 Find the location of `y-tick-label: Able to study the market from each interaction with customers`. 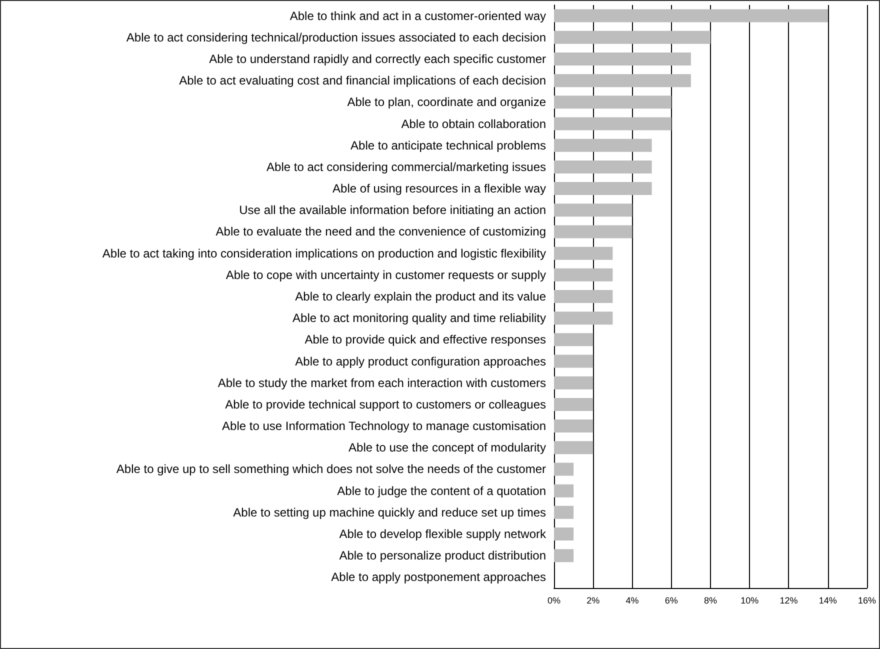

y-tick-label: Able to study the market from each interaction with customers is located at coordinates (382, 383).